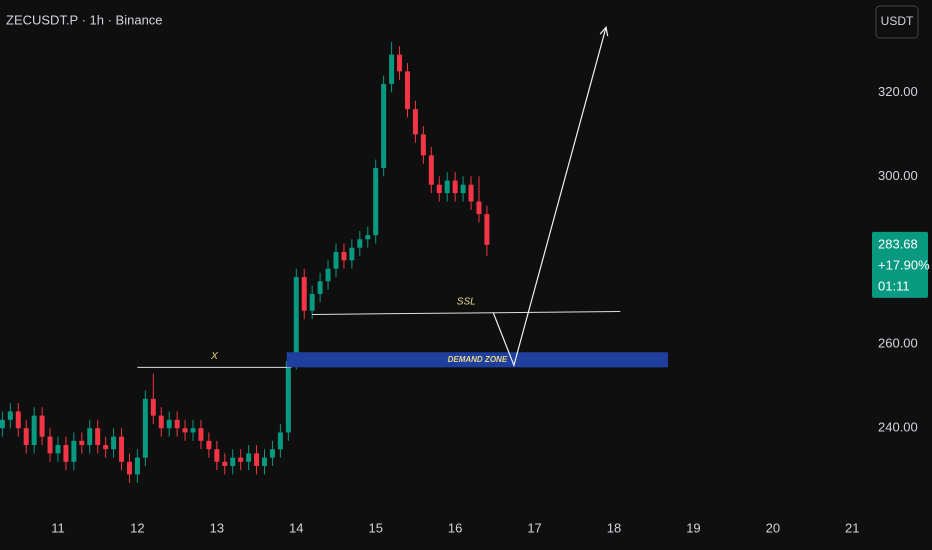 This screenshot has width=932, height=550. What do you see at coordinates (58, 527) in the screenshot?
I see `x-tick-label: 11` at bounding box center [58, 527].